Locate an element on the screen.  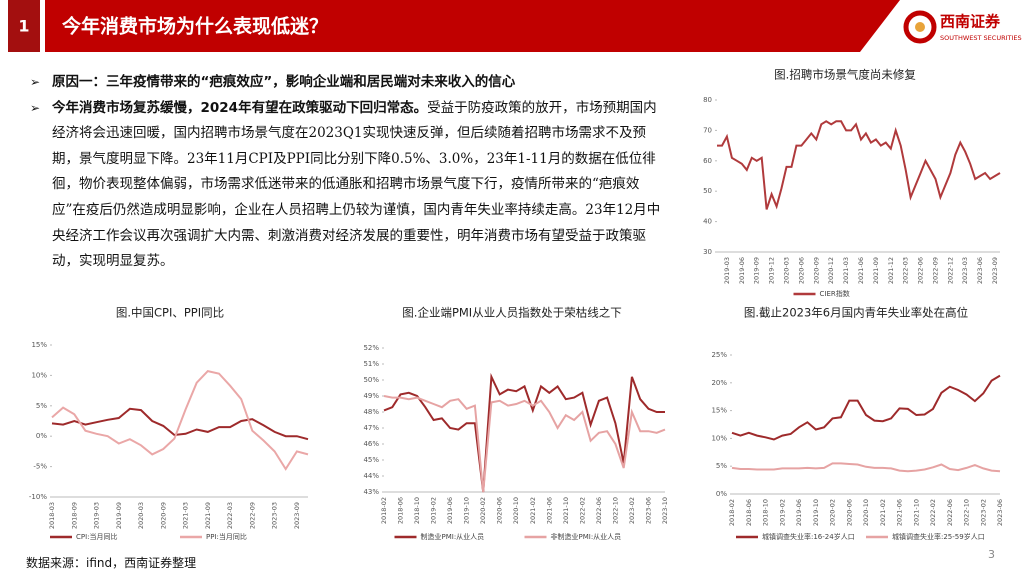
source: 数据来源：ifind，西南证券整理 is located at coordinates (111, 563).